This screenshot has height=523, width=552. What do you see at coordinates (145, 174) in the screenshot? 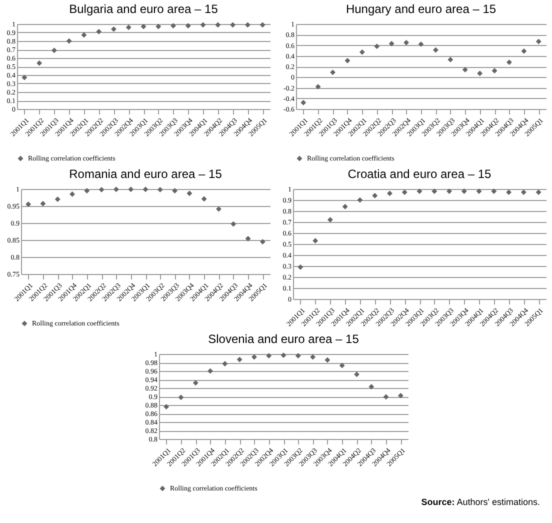
I see `chart-title: Romania and euro area – 15` at bounding box center [145, 174].